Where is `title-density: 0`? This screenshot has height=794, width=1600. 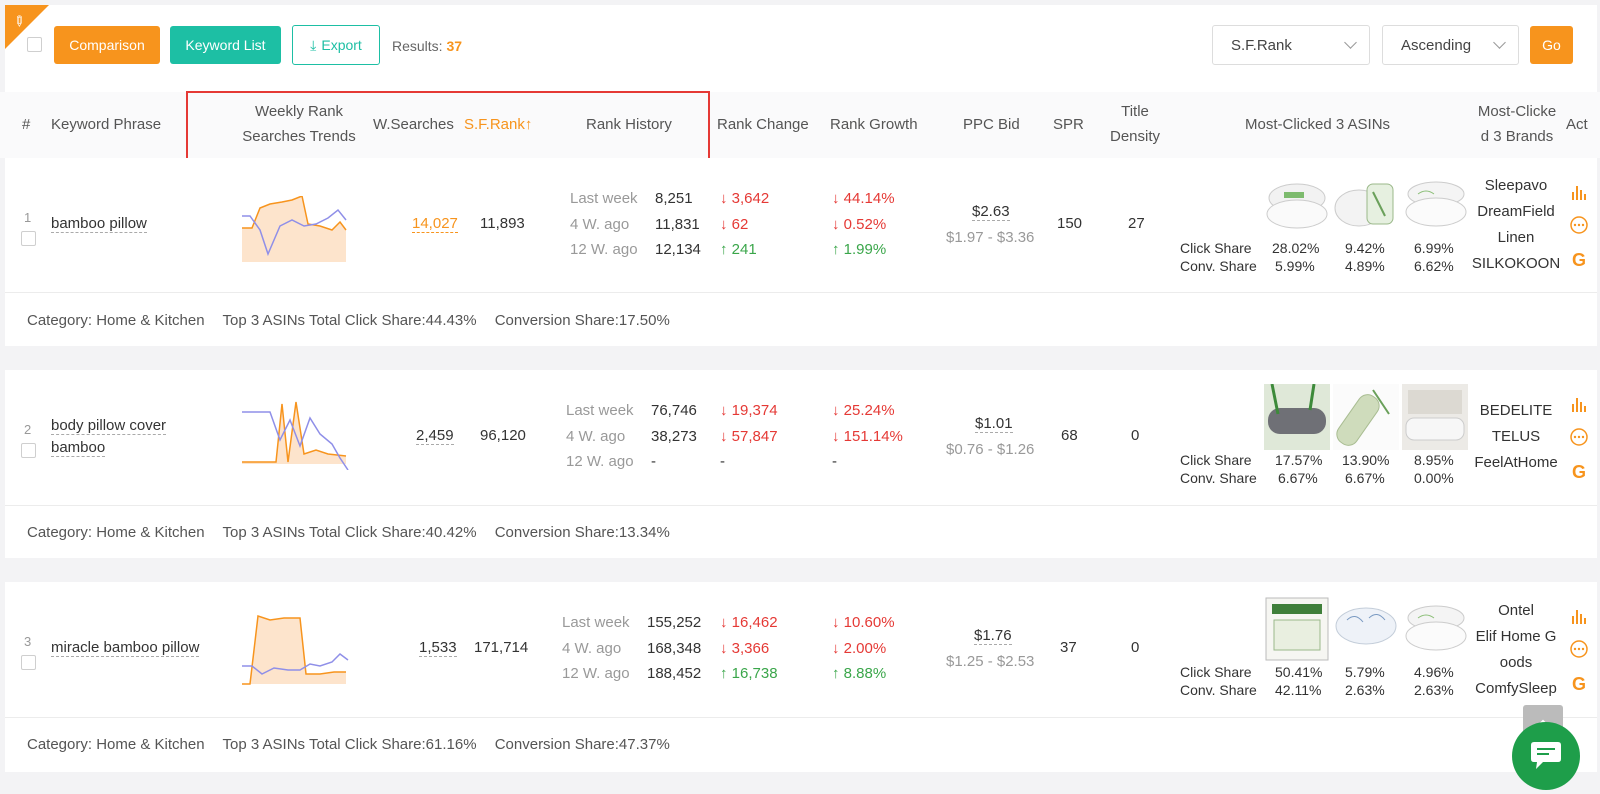 title-density: 0 is located at coordinates (1135, 435).